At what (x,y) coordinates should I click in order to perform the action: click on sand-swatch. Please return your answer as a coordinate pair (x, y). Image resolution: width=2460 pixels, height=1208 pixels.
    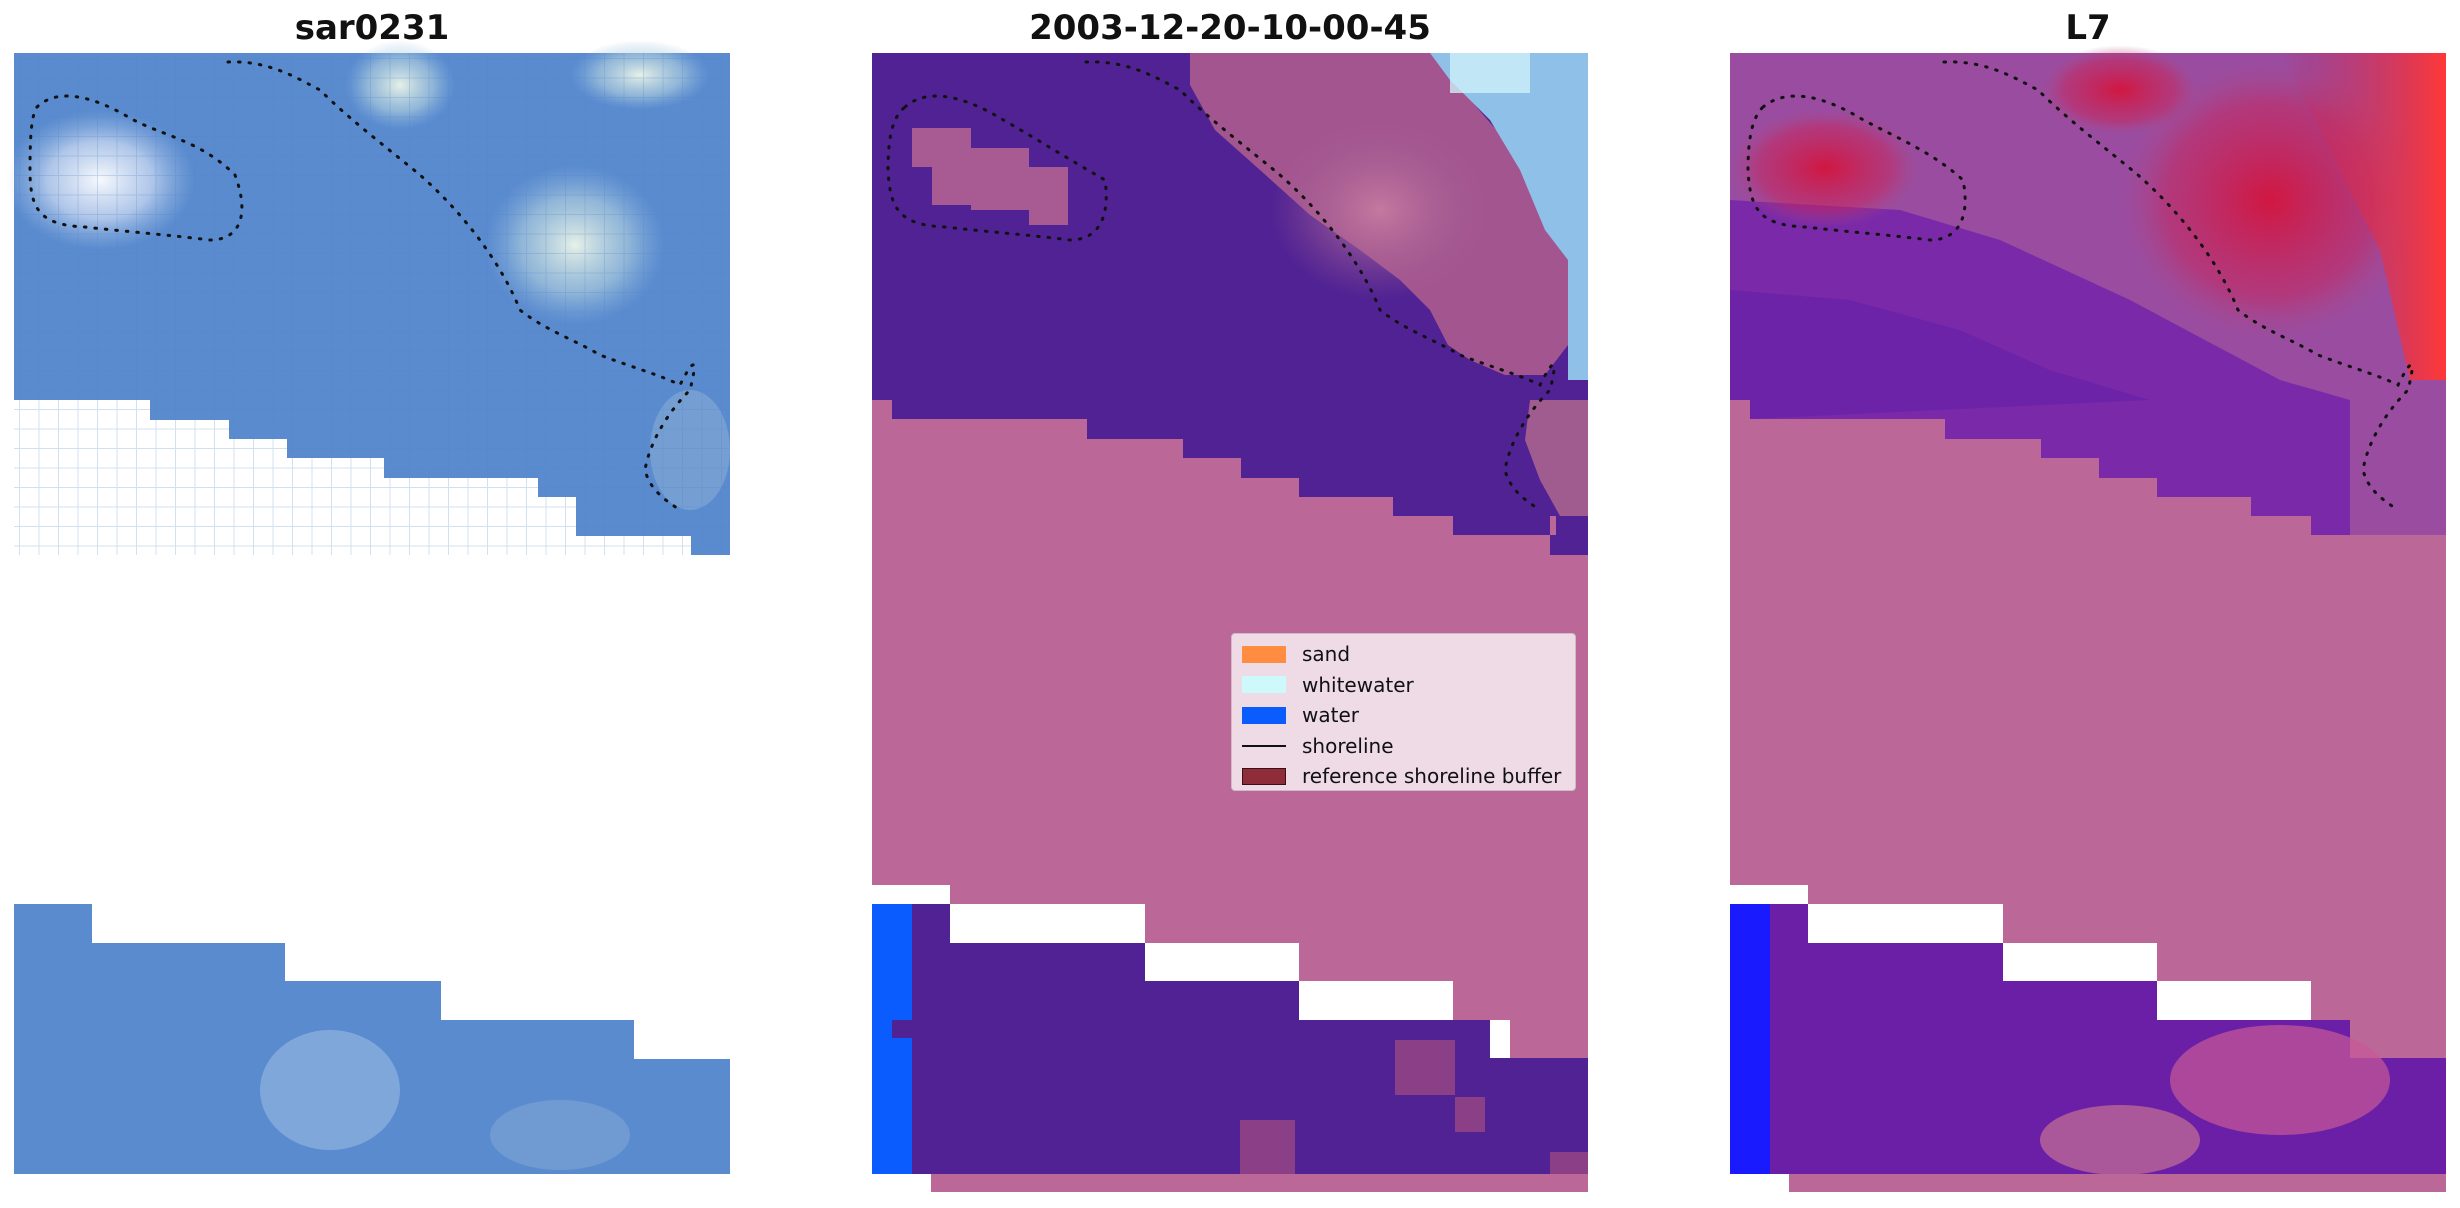
    Looking at the image, I should click on (1264, 654).